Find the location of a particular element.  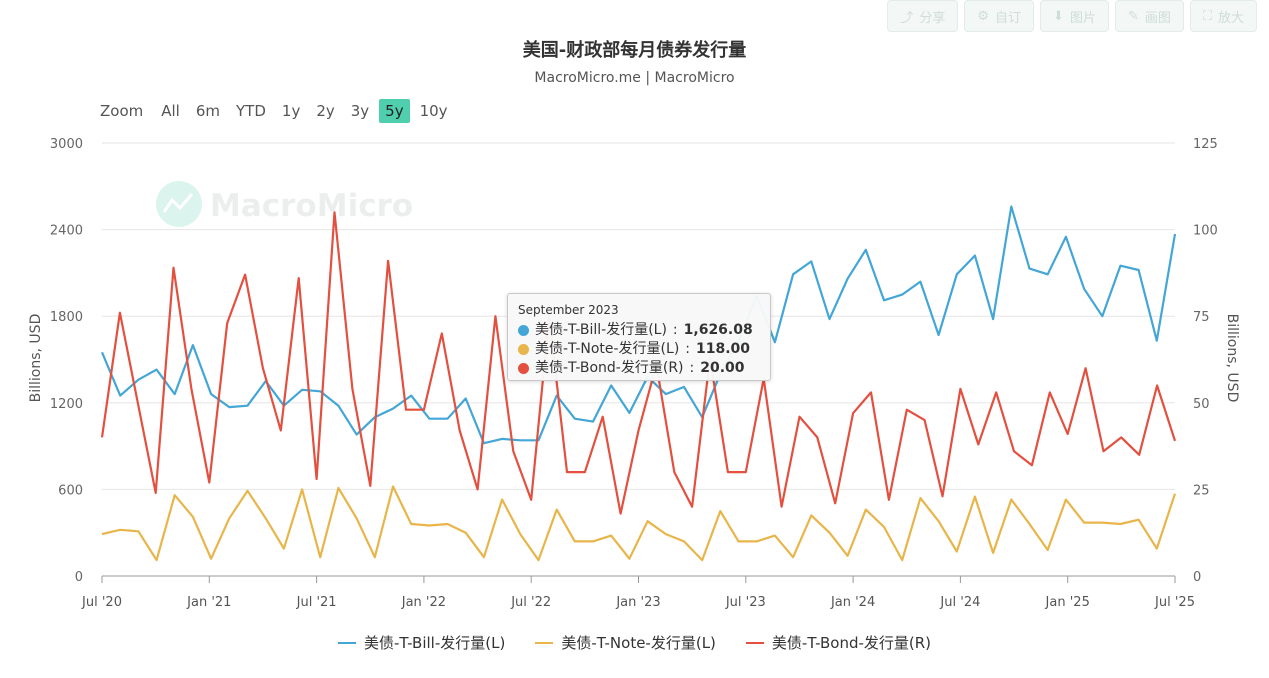

chart-header: 美国-财政部每月债券发行量 MacroMicro.me | MacroMicro is located at coordinates (634, 61).